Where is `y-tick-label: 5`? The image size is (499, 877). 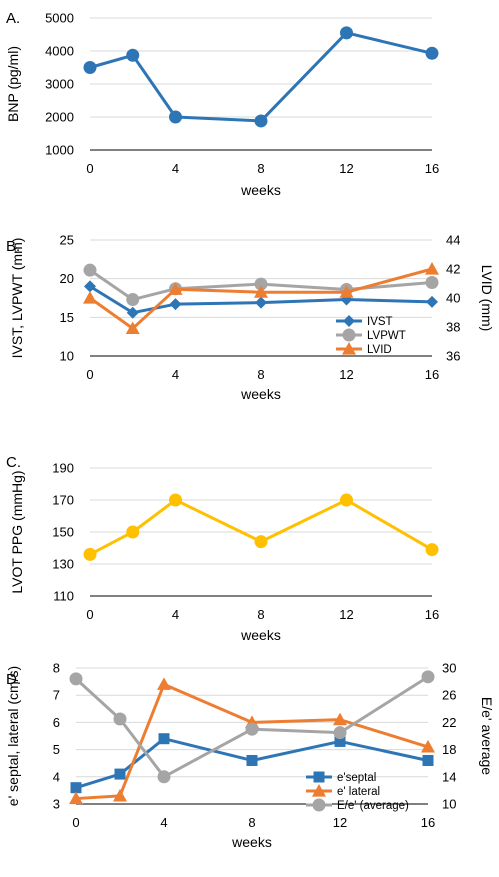 y-tick-label: 5 is located at coordinates (56, 749).